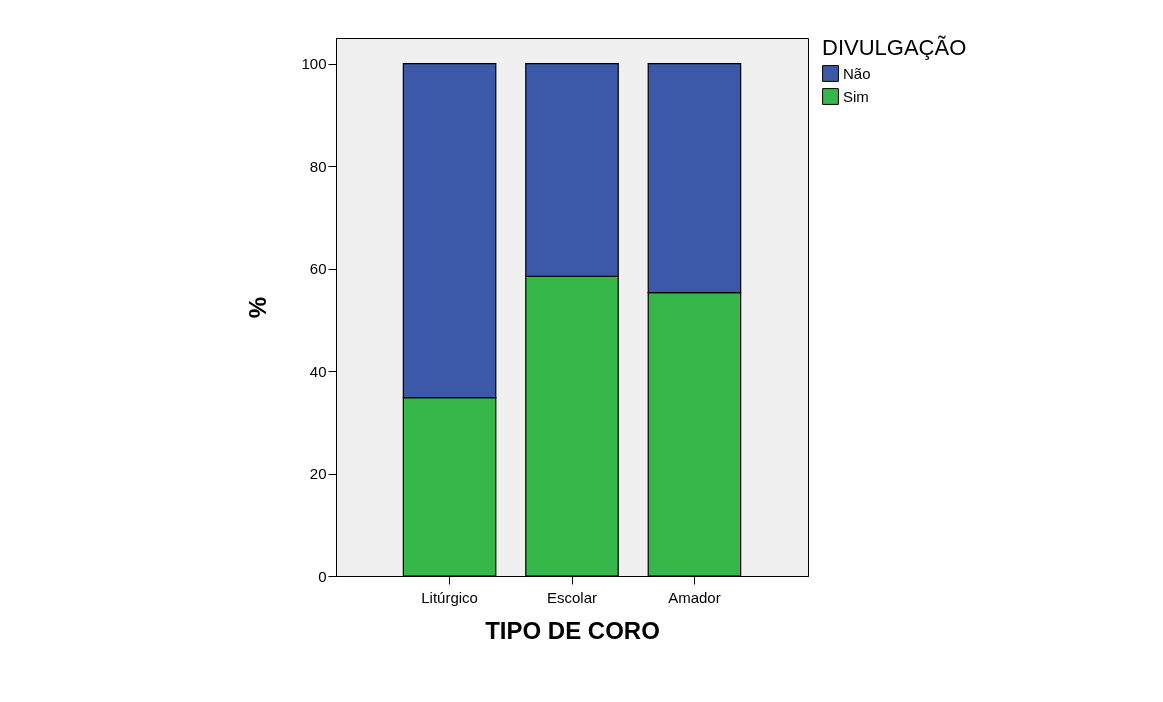 The width and height of the screenshot is (1163, 702). I want to click on x-tick-label: Escolar, so click(572, 597).